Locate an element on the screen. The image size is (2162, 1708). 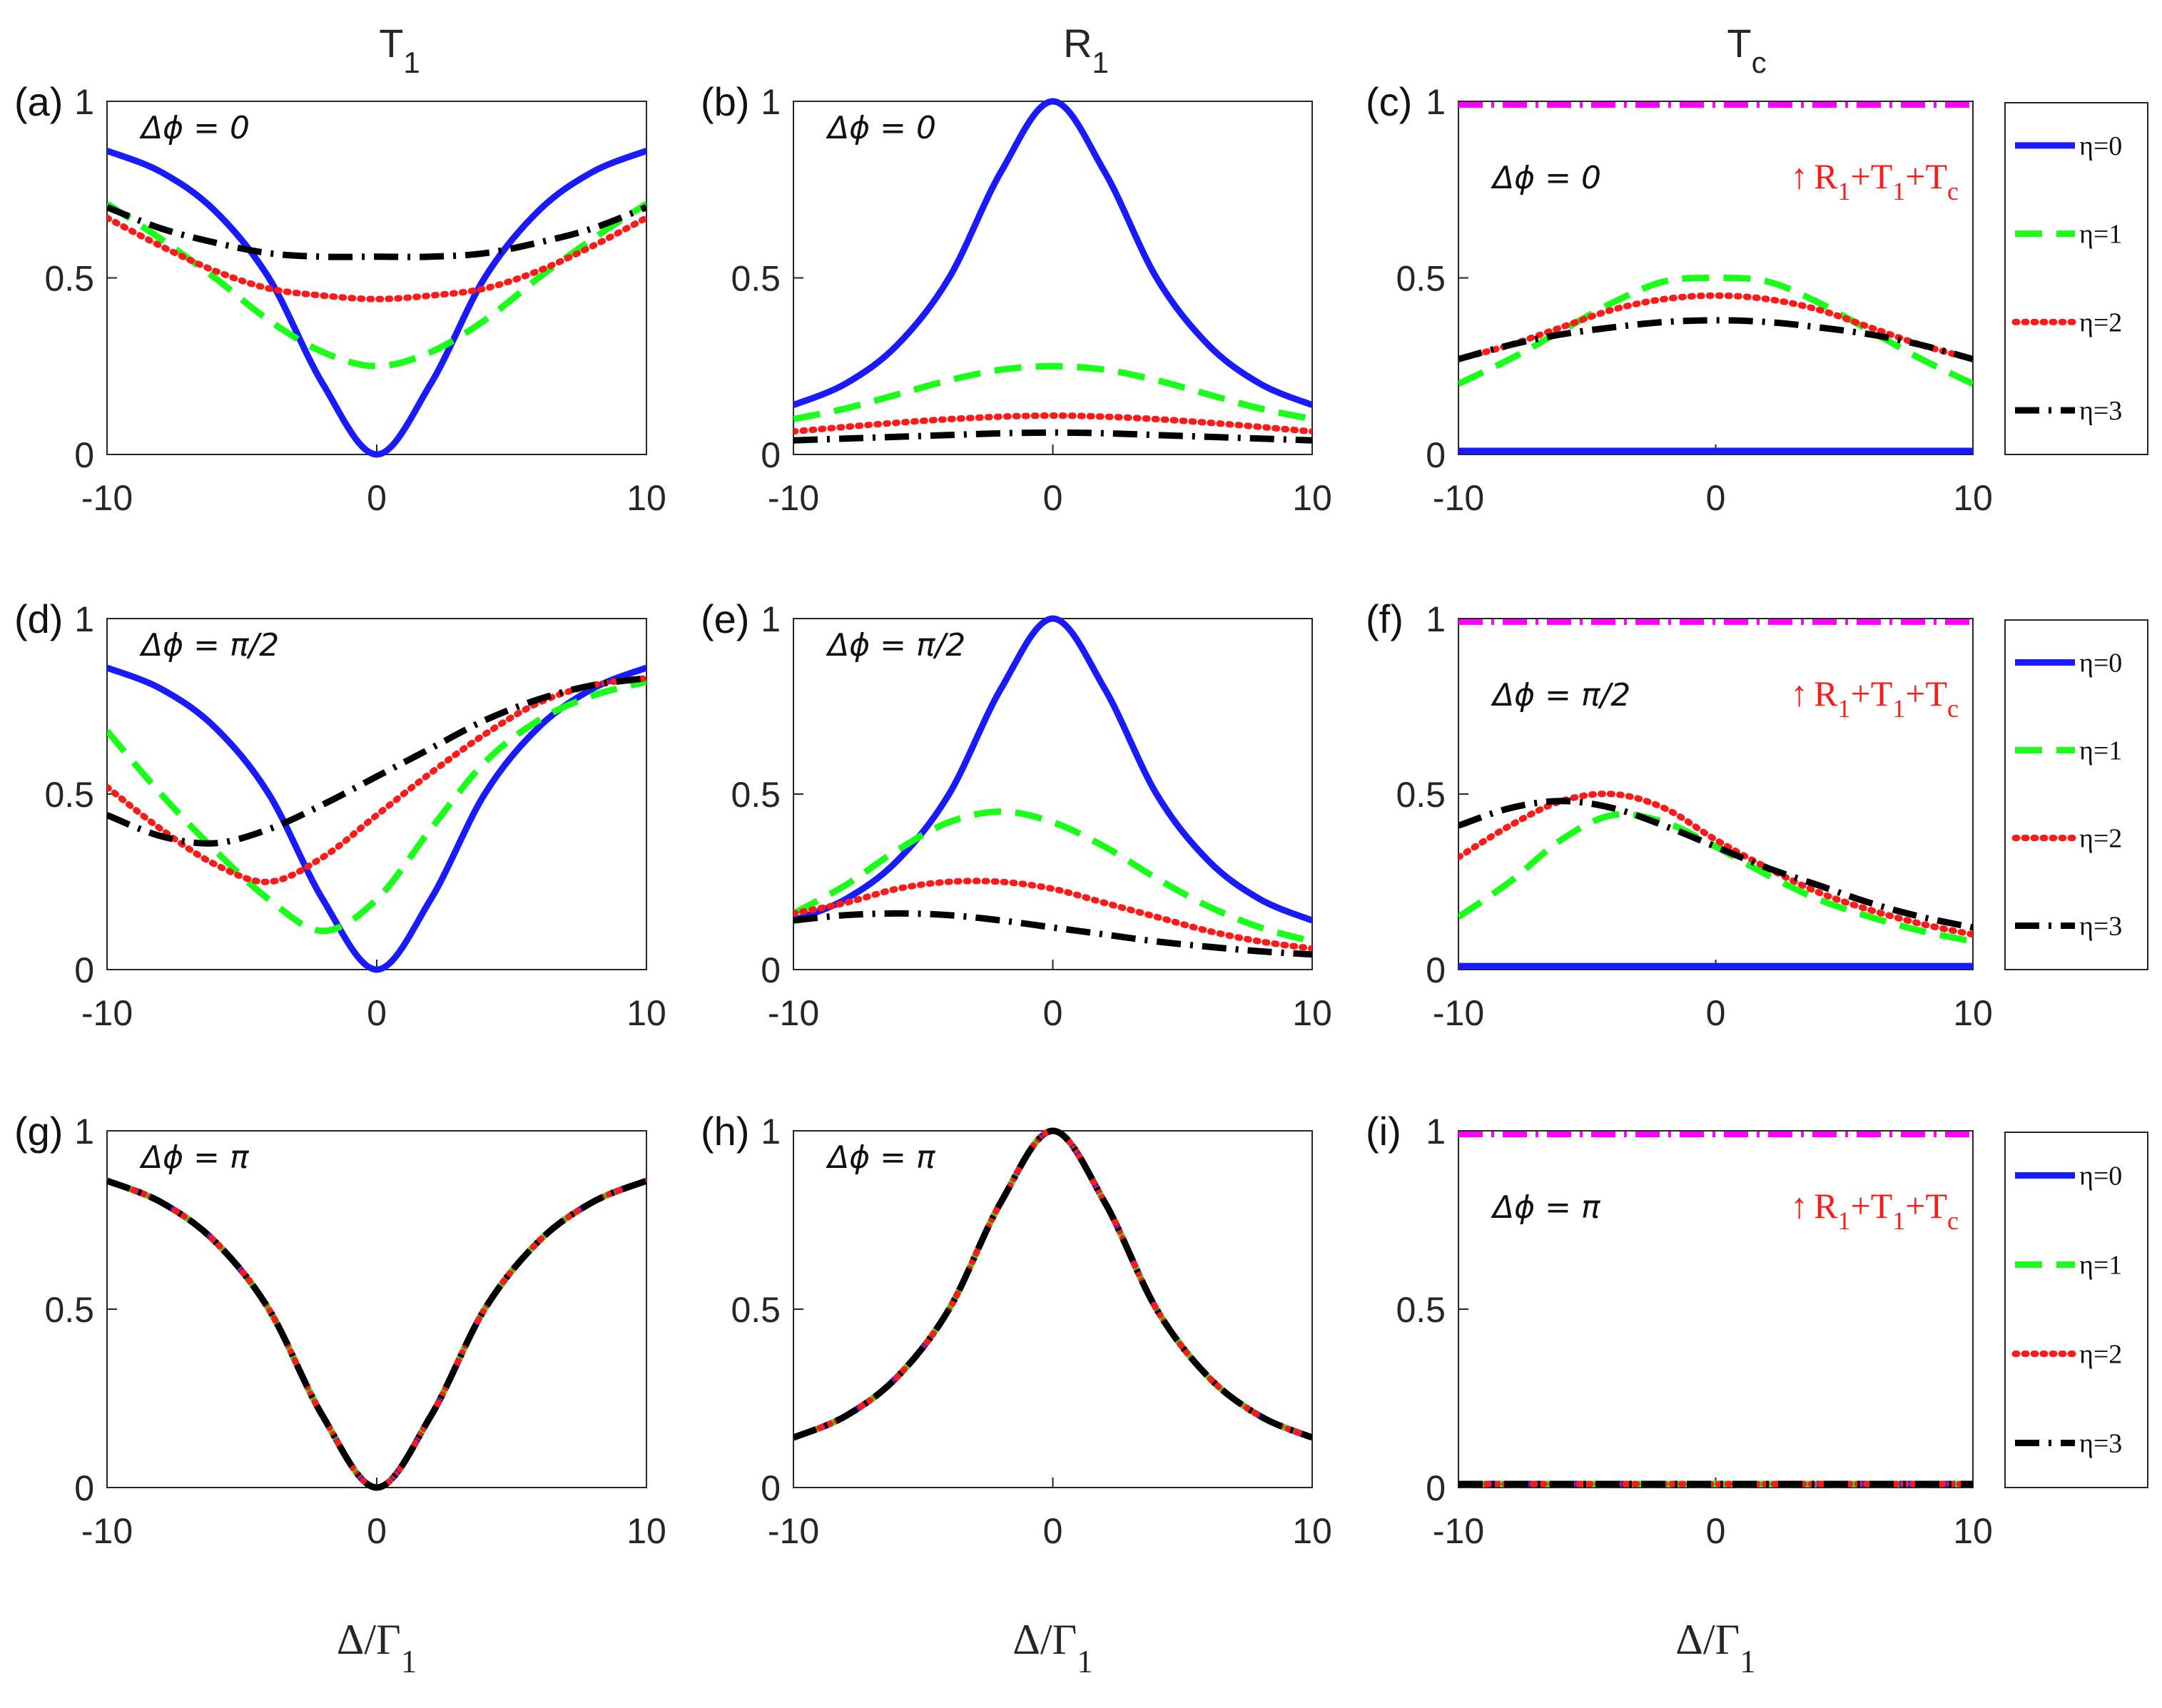
legend-label: η=2 is located at coordinates (2101, 1355).